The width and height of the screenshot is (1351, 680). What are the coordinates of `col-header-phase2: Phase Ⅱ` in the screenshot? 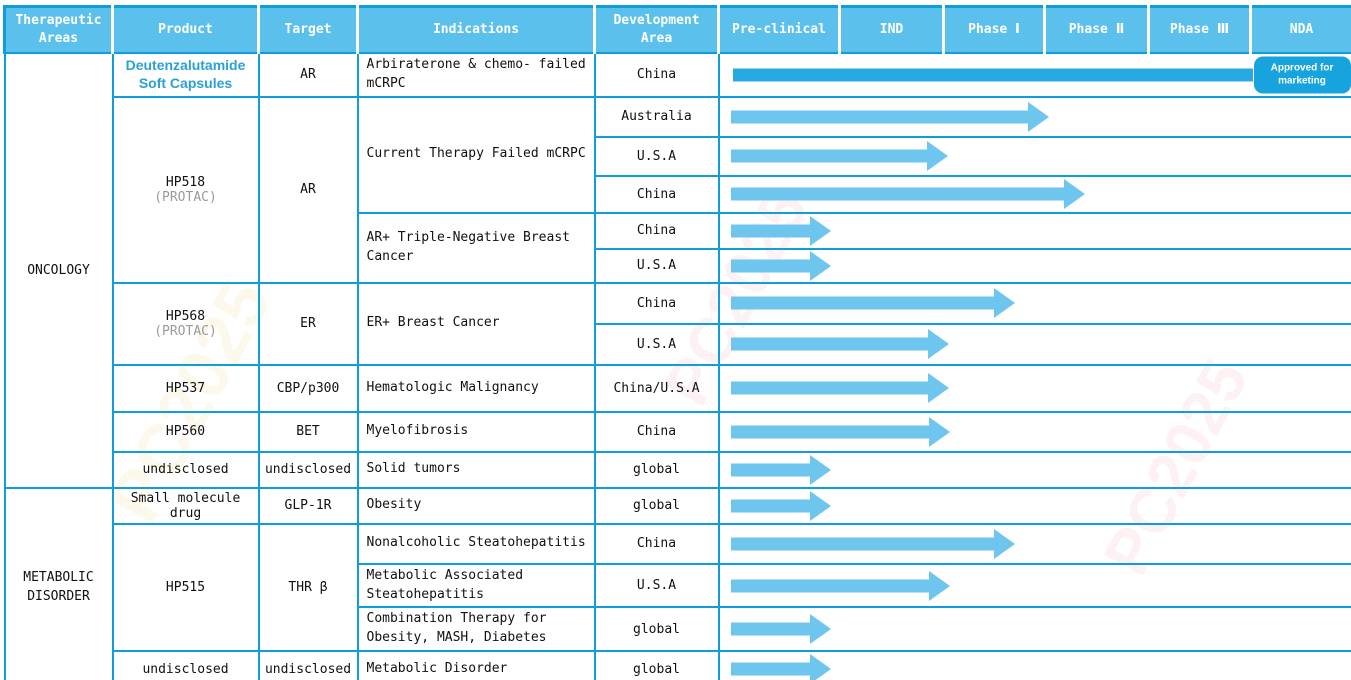 It's located at (1096, 29).